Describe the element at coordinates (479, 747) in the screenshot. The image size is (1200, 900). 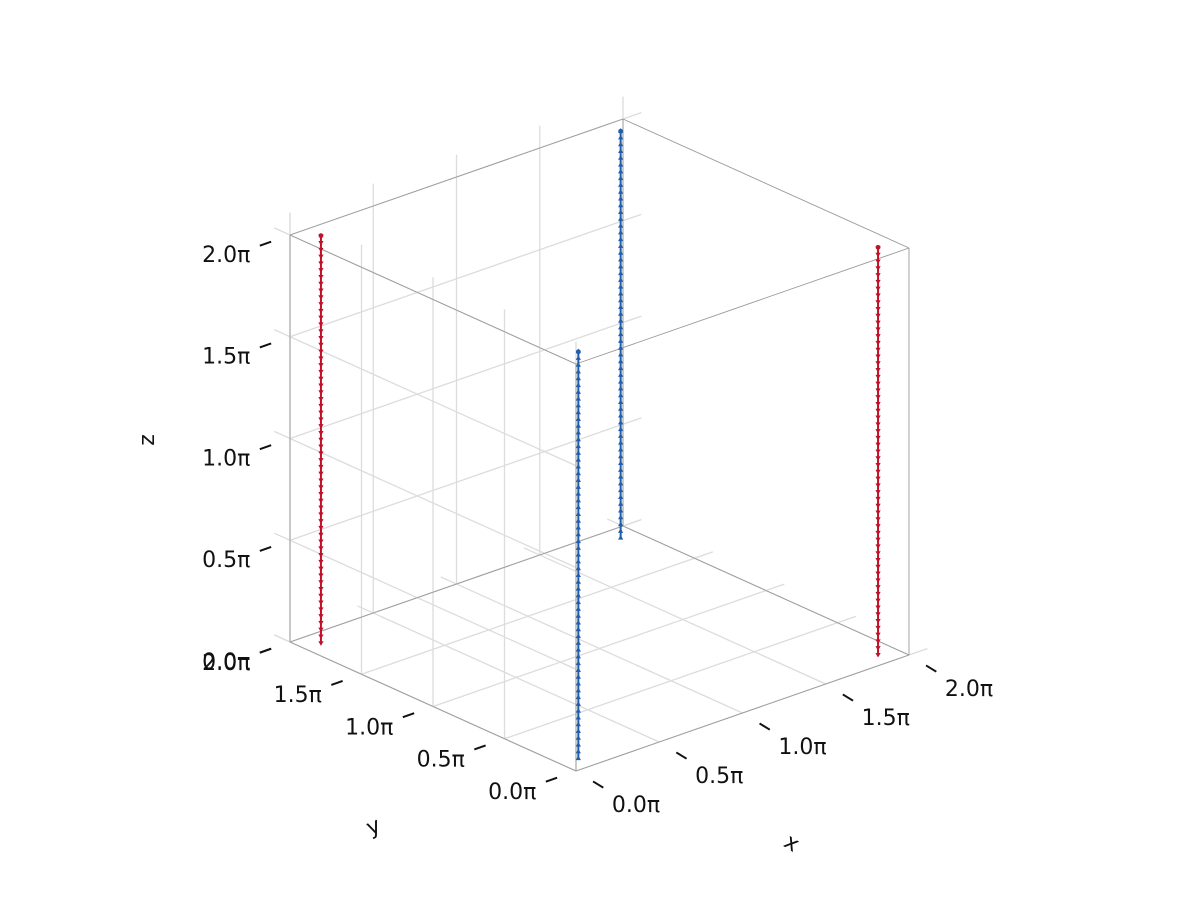
I see `y-tick-mark` at that location.